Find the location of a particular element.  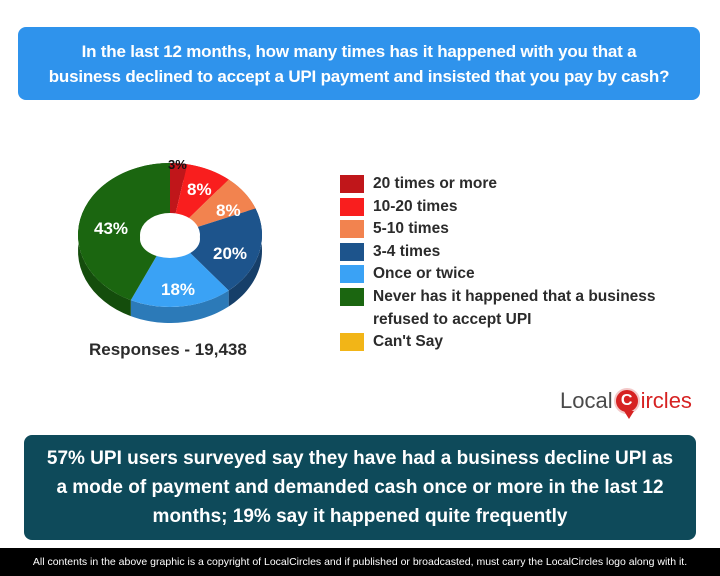

donut-chart: 3% 8% 8% 20% 18% 43% is located at coordinates (175, 245).